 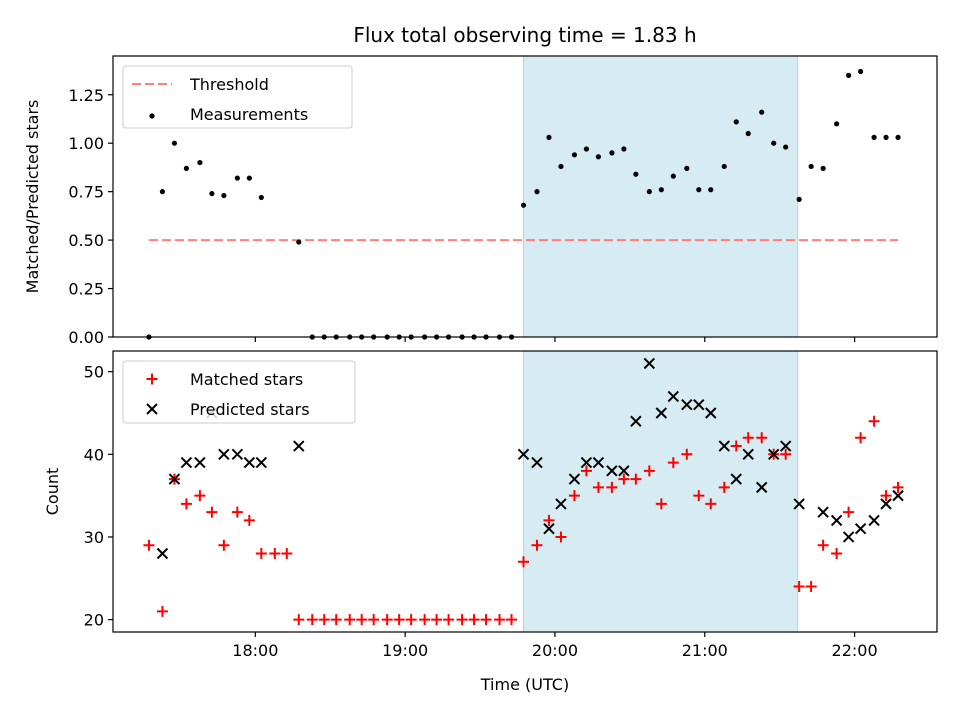 What do you see at coordinates (661, 196) in the screenshot?
I see `shaded-observing-window` at bounding box center [661, 196].